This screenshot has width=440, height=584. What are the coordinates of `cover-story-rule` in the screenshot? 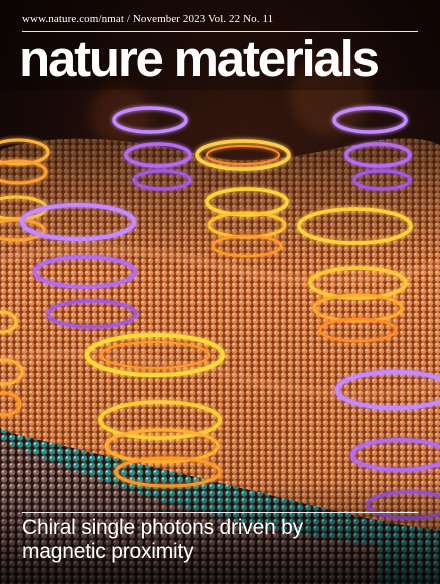 It's located at (220, 512).